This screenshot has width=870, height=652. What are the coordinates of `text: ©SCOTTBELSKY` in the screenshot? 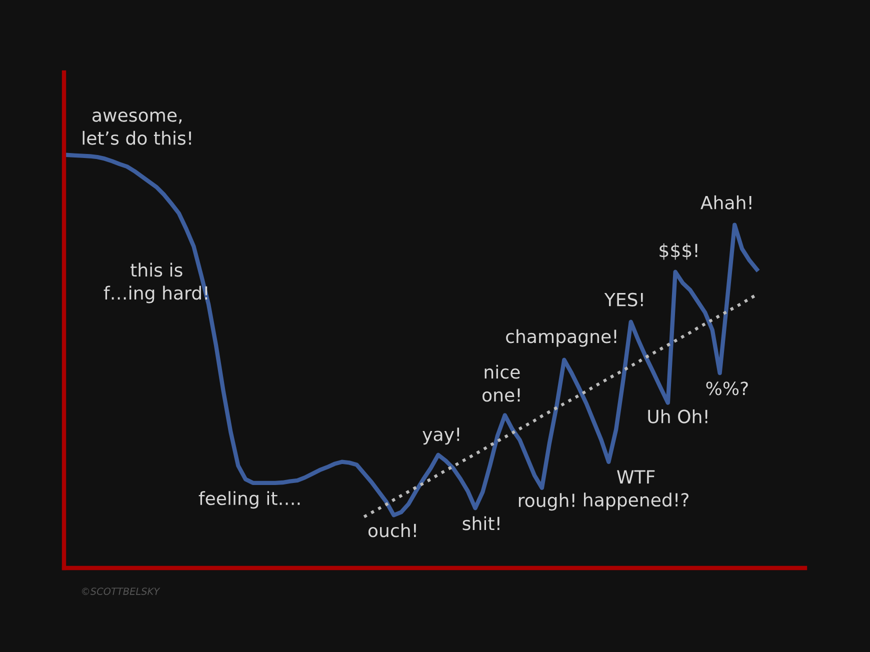 It's located at (121, 591).